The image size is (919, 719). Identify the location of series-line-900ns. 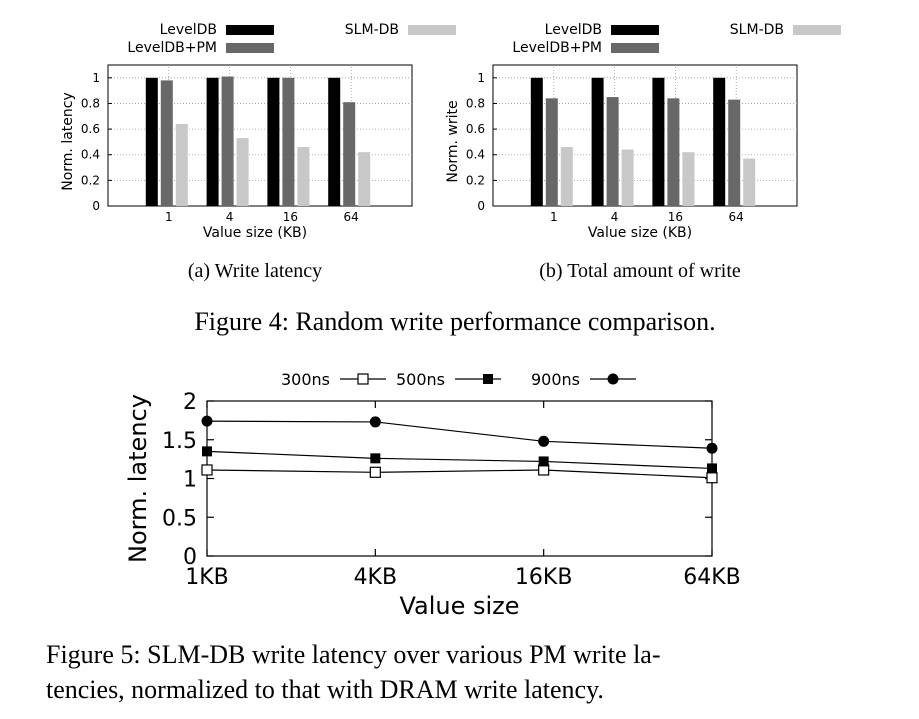
(459, 434).